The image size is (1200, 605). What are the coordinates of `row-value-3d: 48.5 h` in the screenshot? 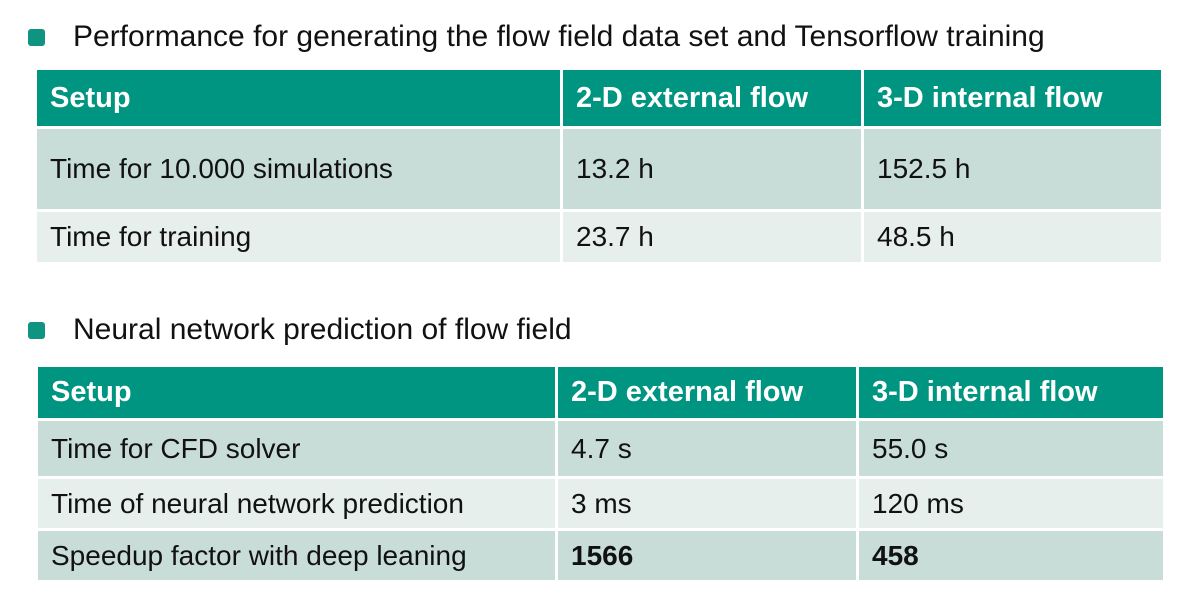 It's located at (1012, 237).